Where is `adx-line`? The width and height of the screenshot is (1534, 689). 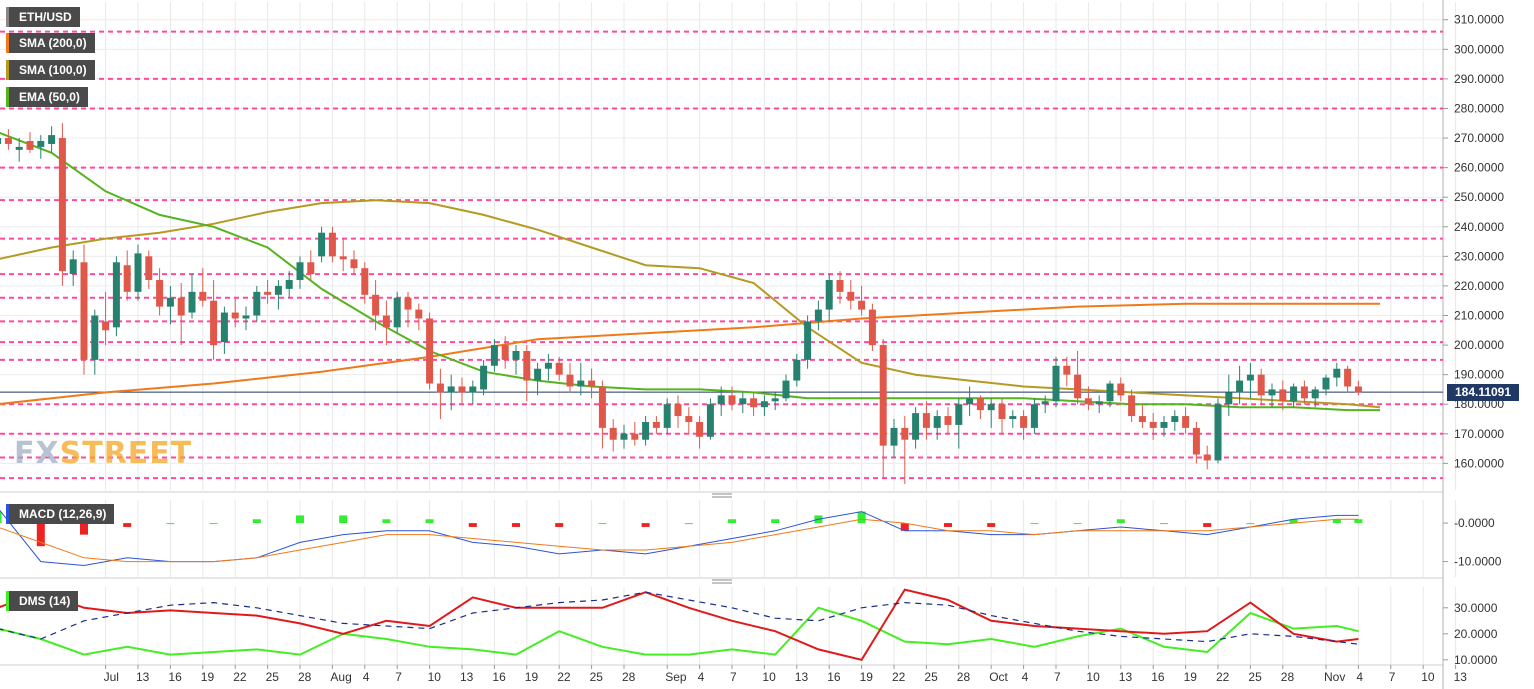 adx-line is located at coordinates (679, 618).